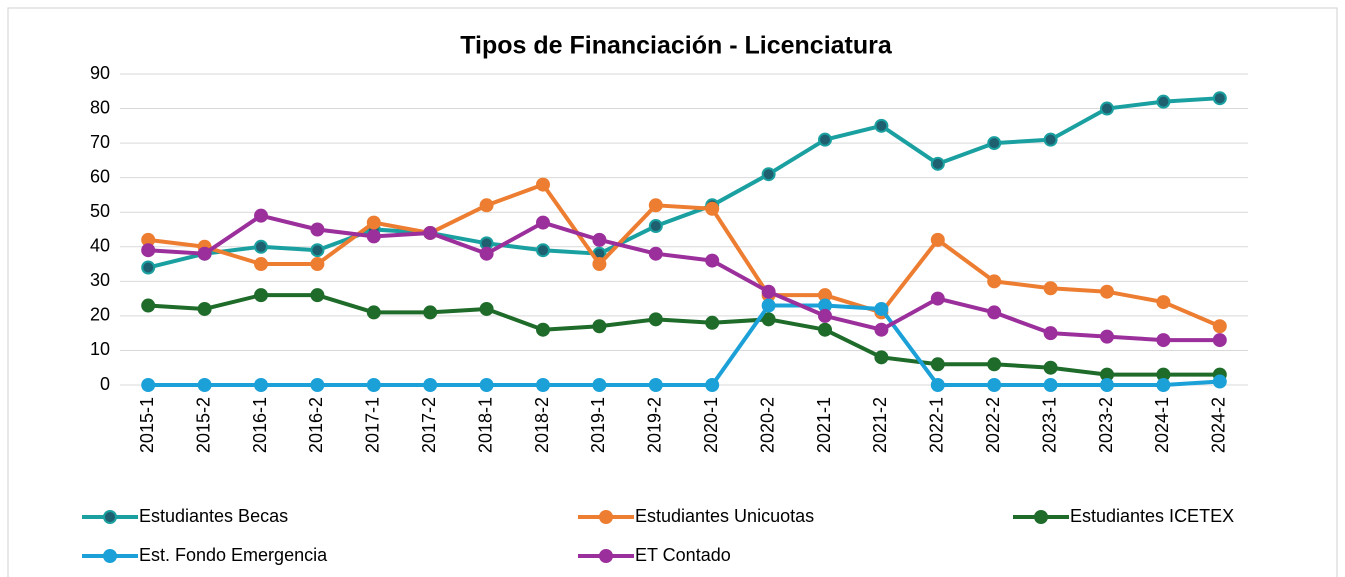 Image resolution: width=1345 pixels, height=577 pixels. Describe the element at coordinates (1106, 425) in the screenshot. I see `x-tick-label: 2023-2` at that location.